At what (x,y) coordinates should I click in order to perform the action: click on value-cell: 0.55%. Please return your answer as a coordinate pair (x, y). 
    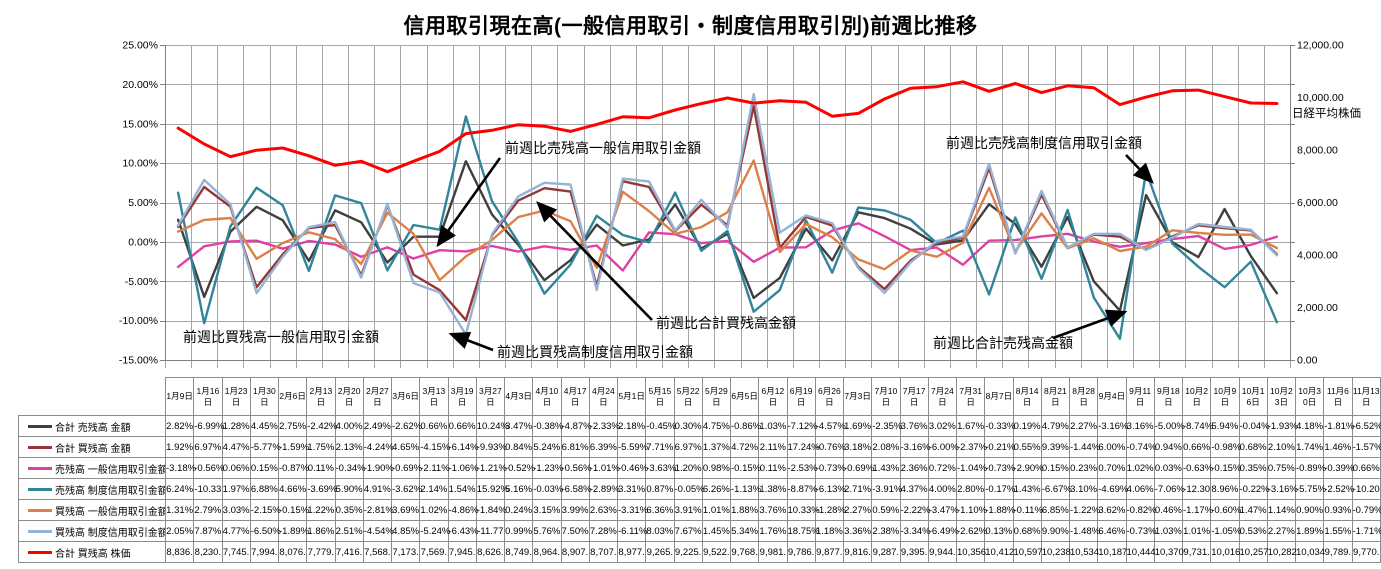
    Looking at the image, I should click on (1027, 447).